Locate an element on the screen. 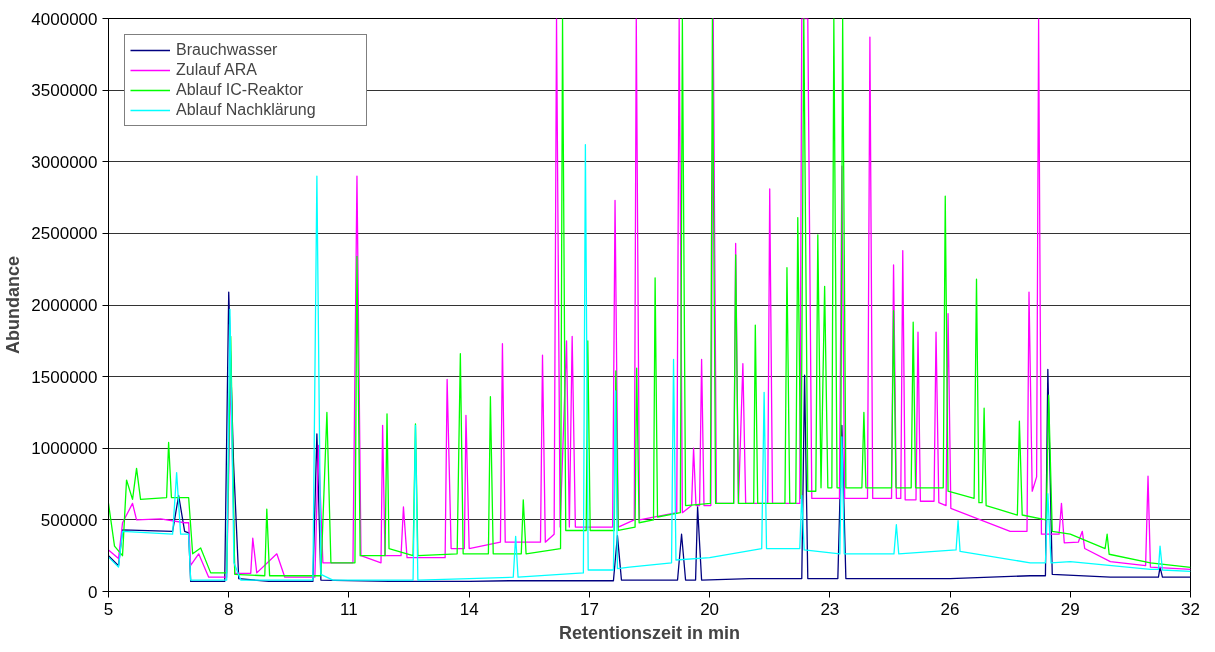 Image resolution: width=1215 pixels, height=652 pixels. x-tick-label: 29 is located at coordinates (1070, 609).